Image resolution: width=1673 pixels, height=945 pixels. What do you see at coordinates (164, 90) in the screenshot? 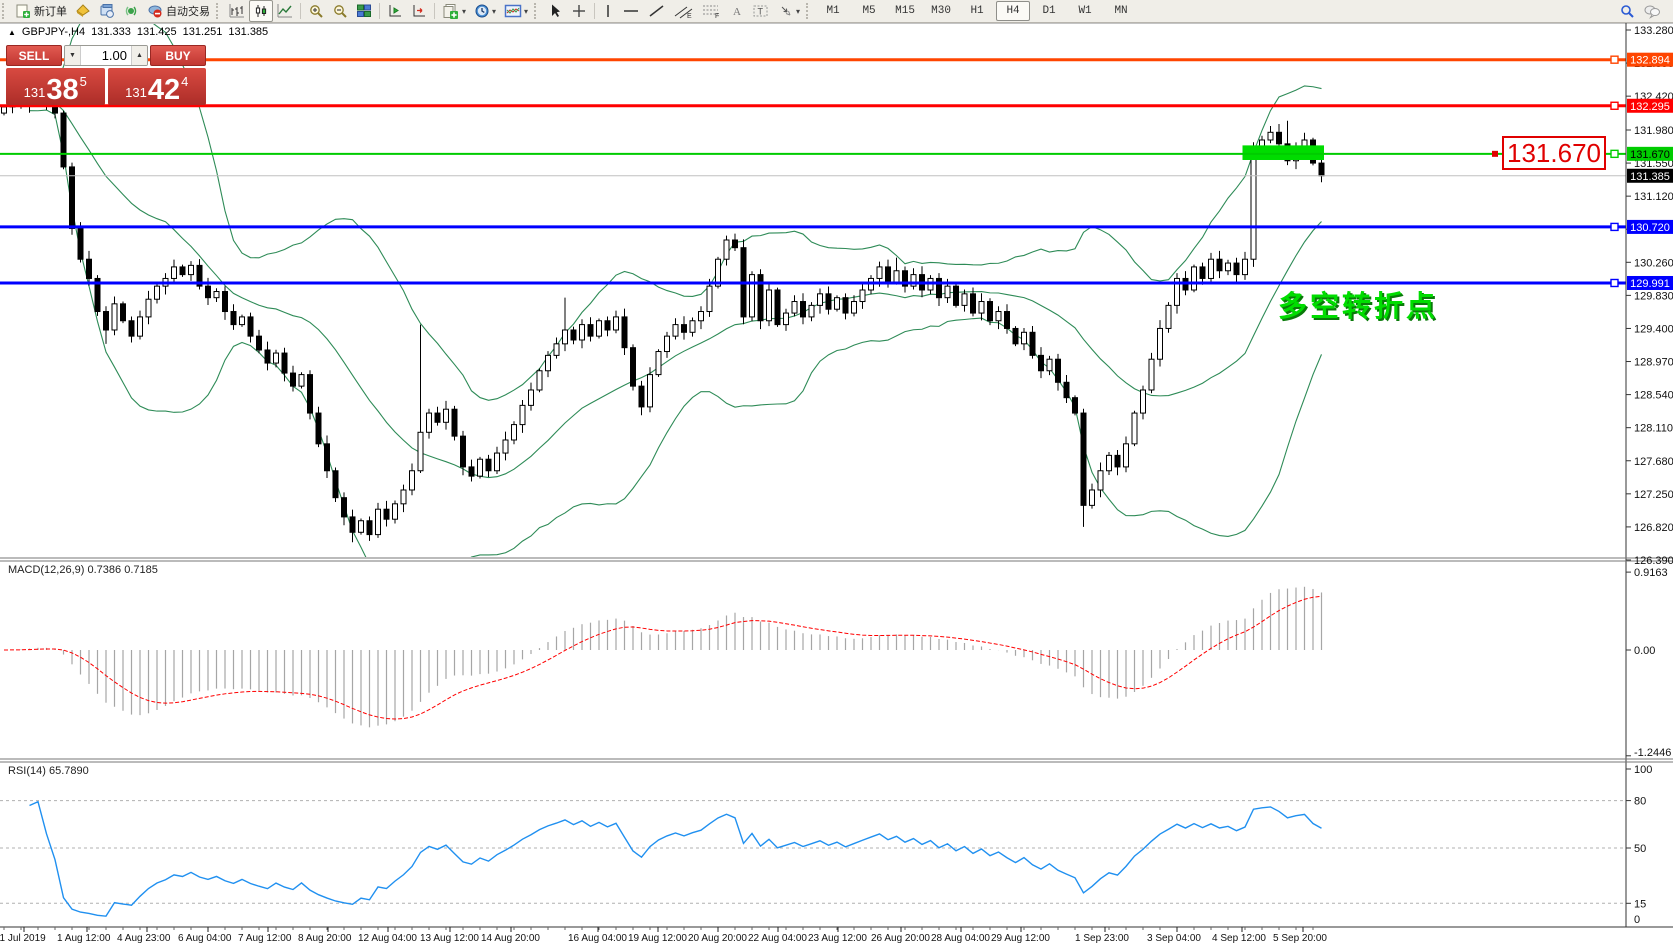
I see `buy-price-big: 42` at bounding box center [164, 90].